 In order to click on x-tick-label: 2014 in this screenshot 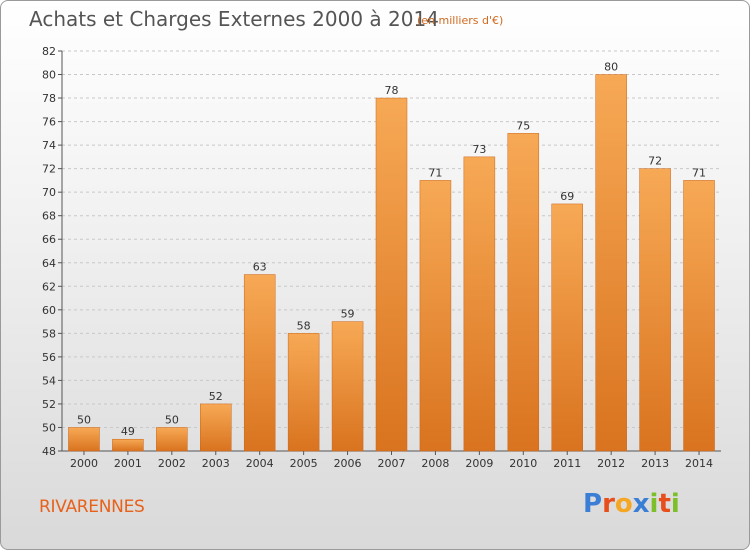, I will do `click(699, 463)`.